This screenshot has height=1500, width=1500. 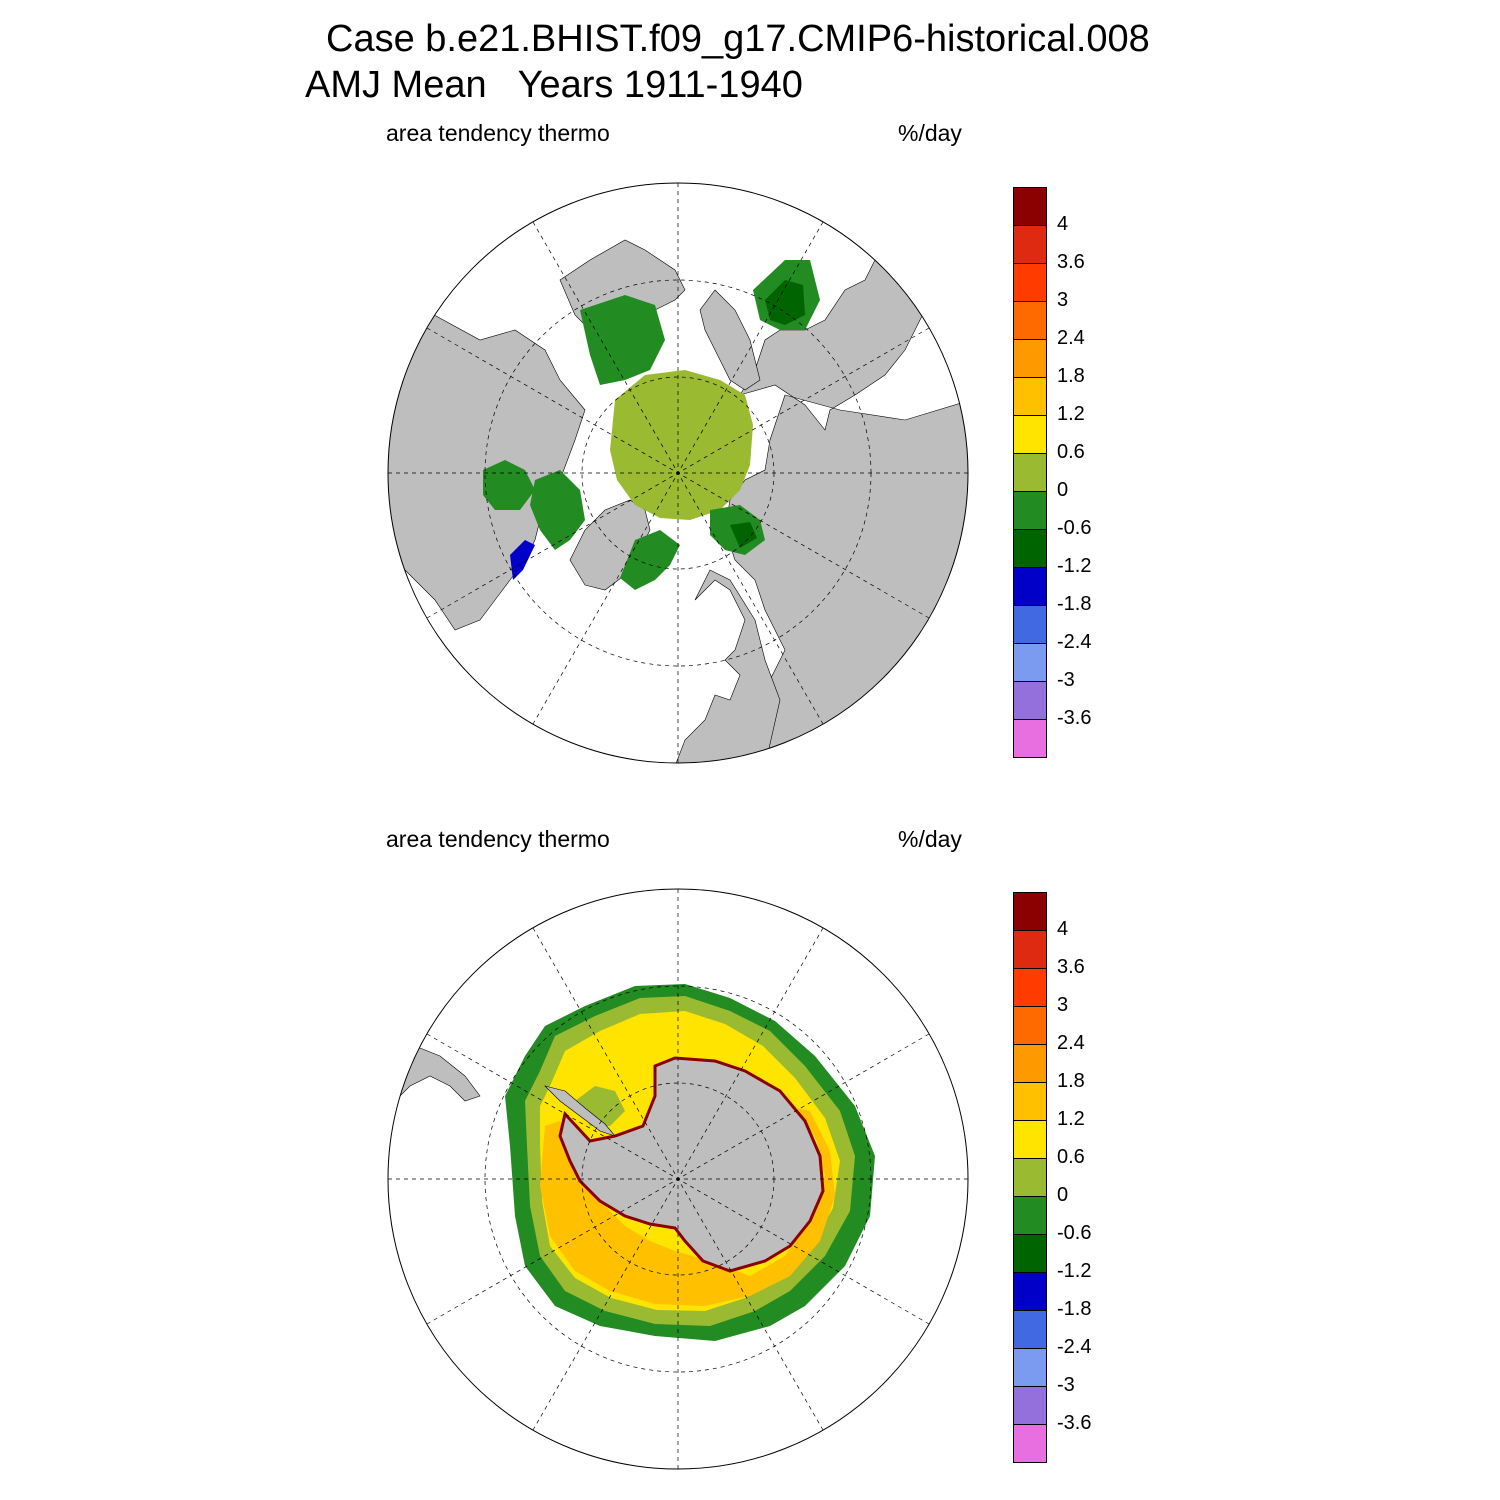 I want to click on south-land-antarctic-peninsula, so click(x=580, y=1111).